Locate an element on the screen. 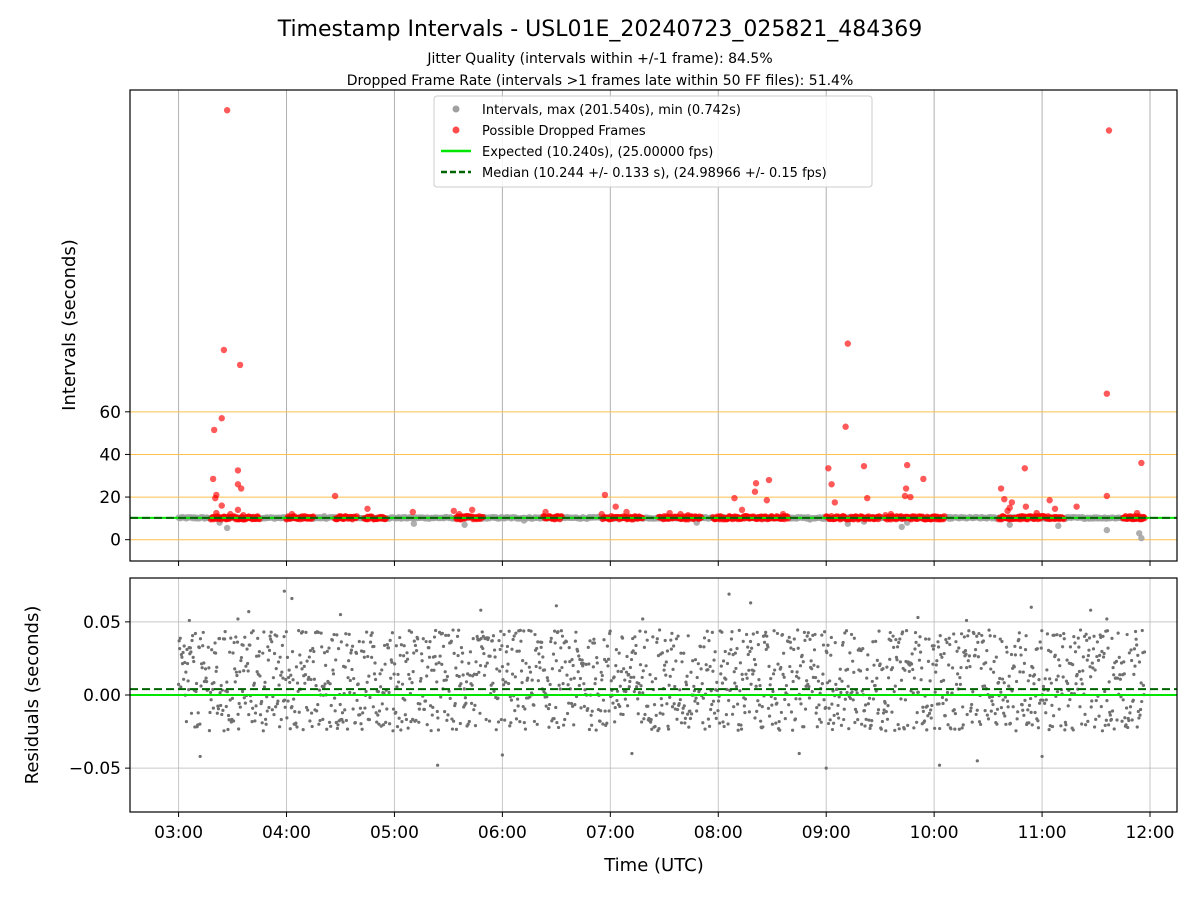  xtick-label-11:00: 11:00 is located at coordinates (1042, 833).